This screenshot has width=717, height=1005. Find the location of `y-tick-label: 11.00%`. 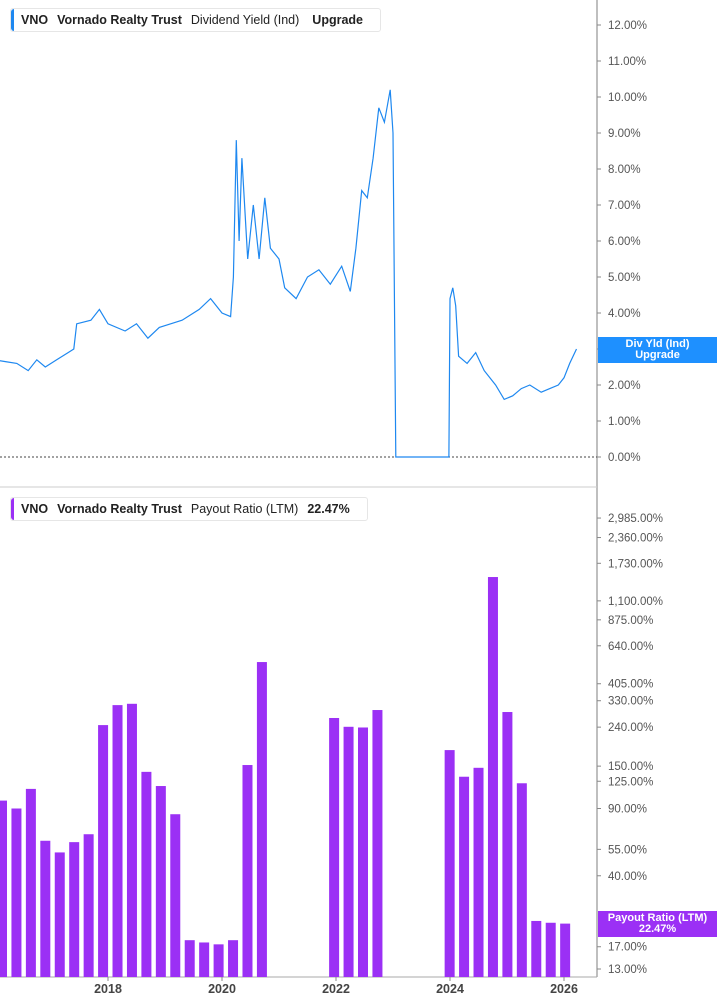

y-tick-label: 11.00% is located at coordinates (627, 62).